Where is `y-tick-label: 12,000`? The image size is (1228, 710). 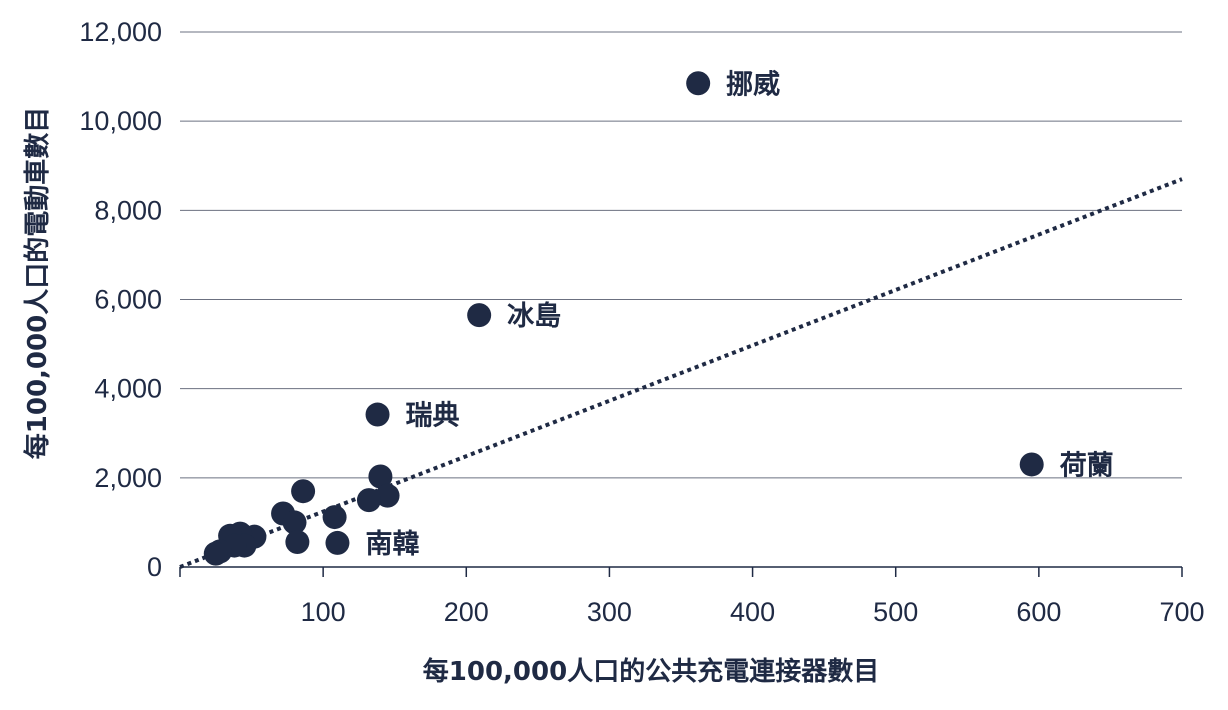
y-tick-label: 12,000 is located at coordinates (120, 32).